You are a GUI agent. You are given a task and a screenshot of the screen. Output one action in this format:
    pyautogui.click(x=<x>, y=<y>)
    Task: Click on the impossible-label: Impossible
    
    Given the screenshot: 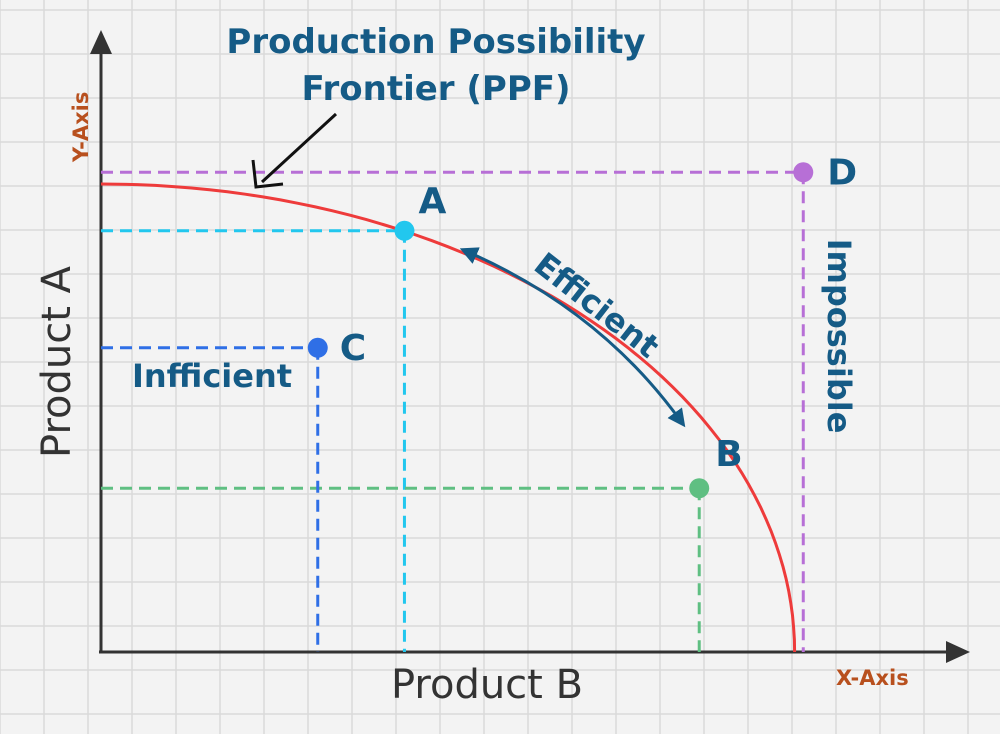 What is the action you would take?
    pyautogui.click(x=839, y=336)
    